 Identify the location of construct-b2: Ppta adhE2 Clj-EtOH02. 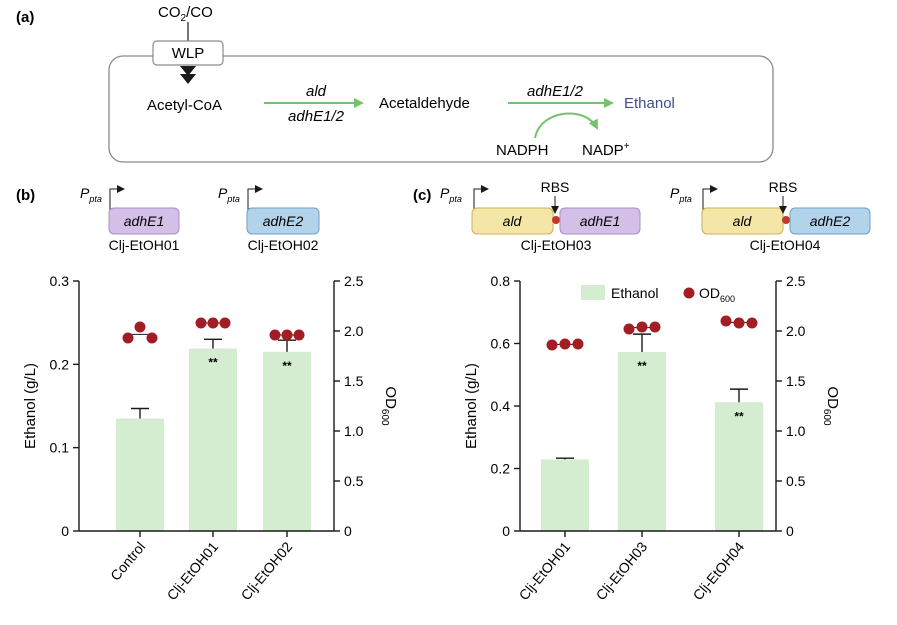
(269, 219).